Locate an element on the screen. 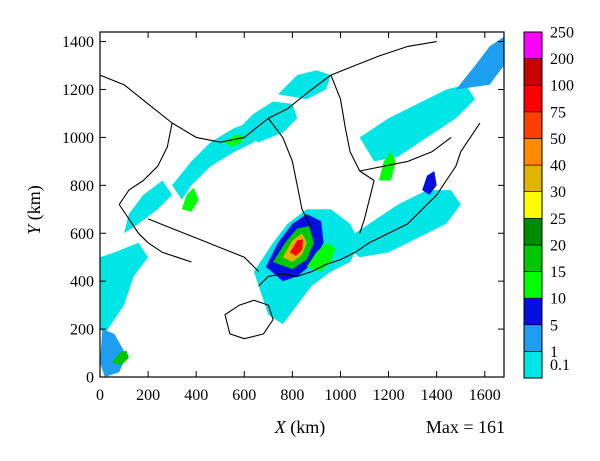 The width and height of the screenshot is (600, 461). precip-region-nw-west-band is located at coordinates (148, 207).